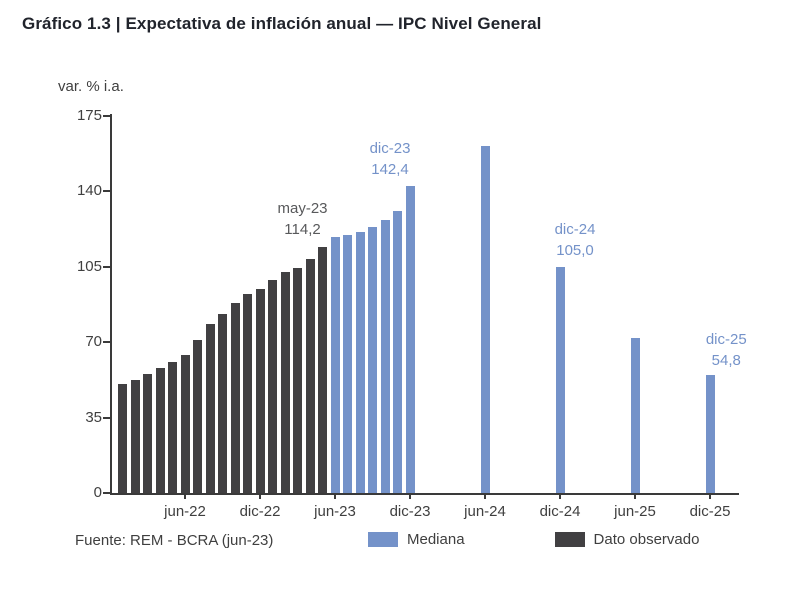 This screenshot has height=596, width=800. I want to click on legend: Mediana Dato observado, so click(533, 539).